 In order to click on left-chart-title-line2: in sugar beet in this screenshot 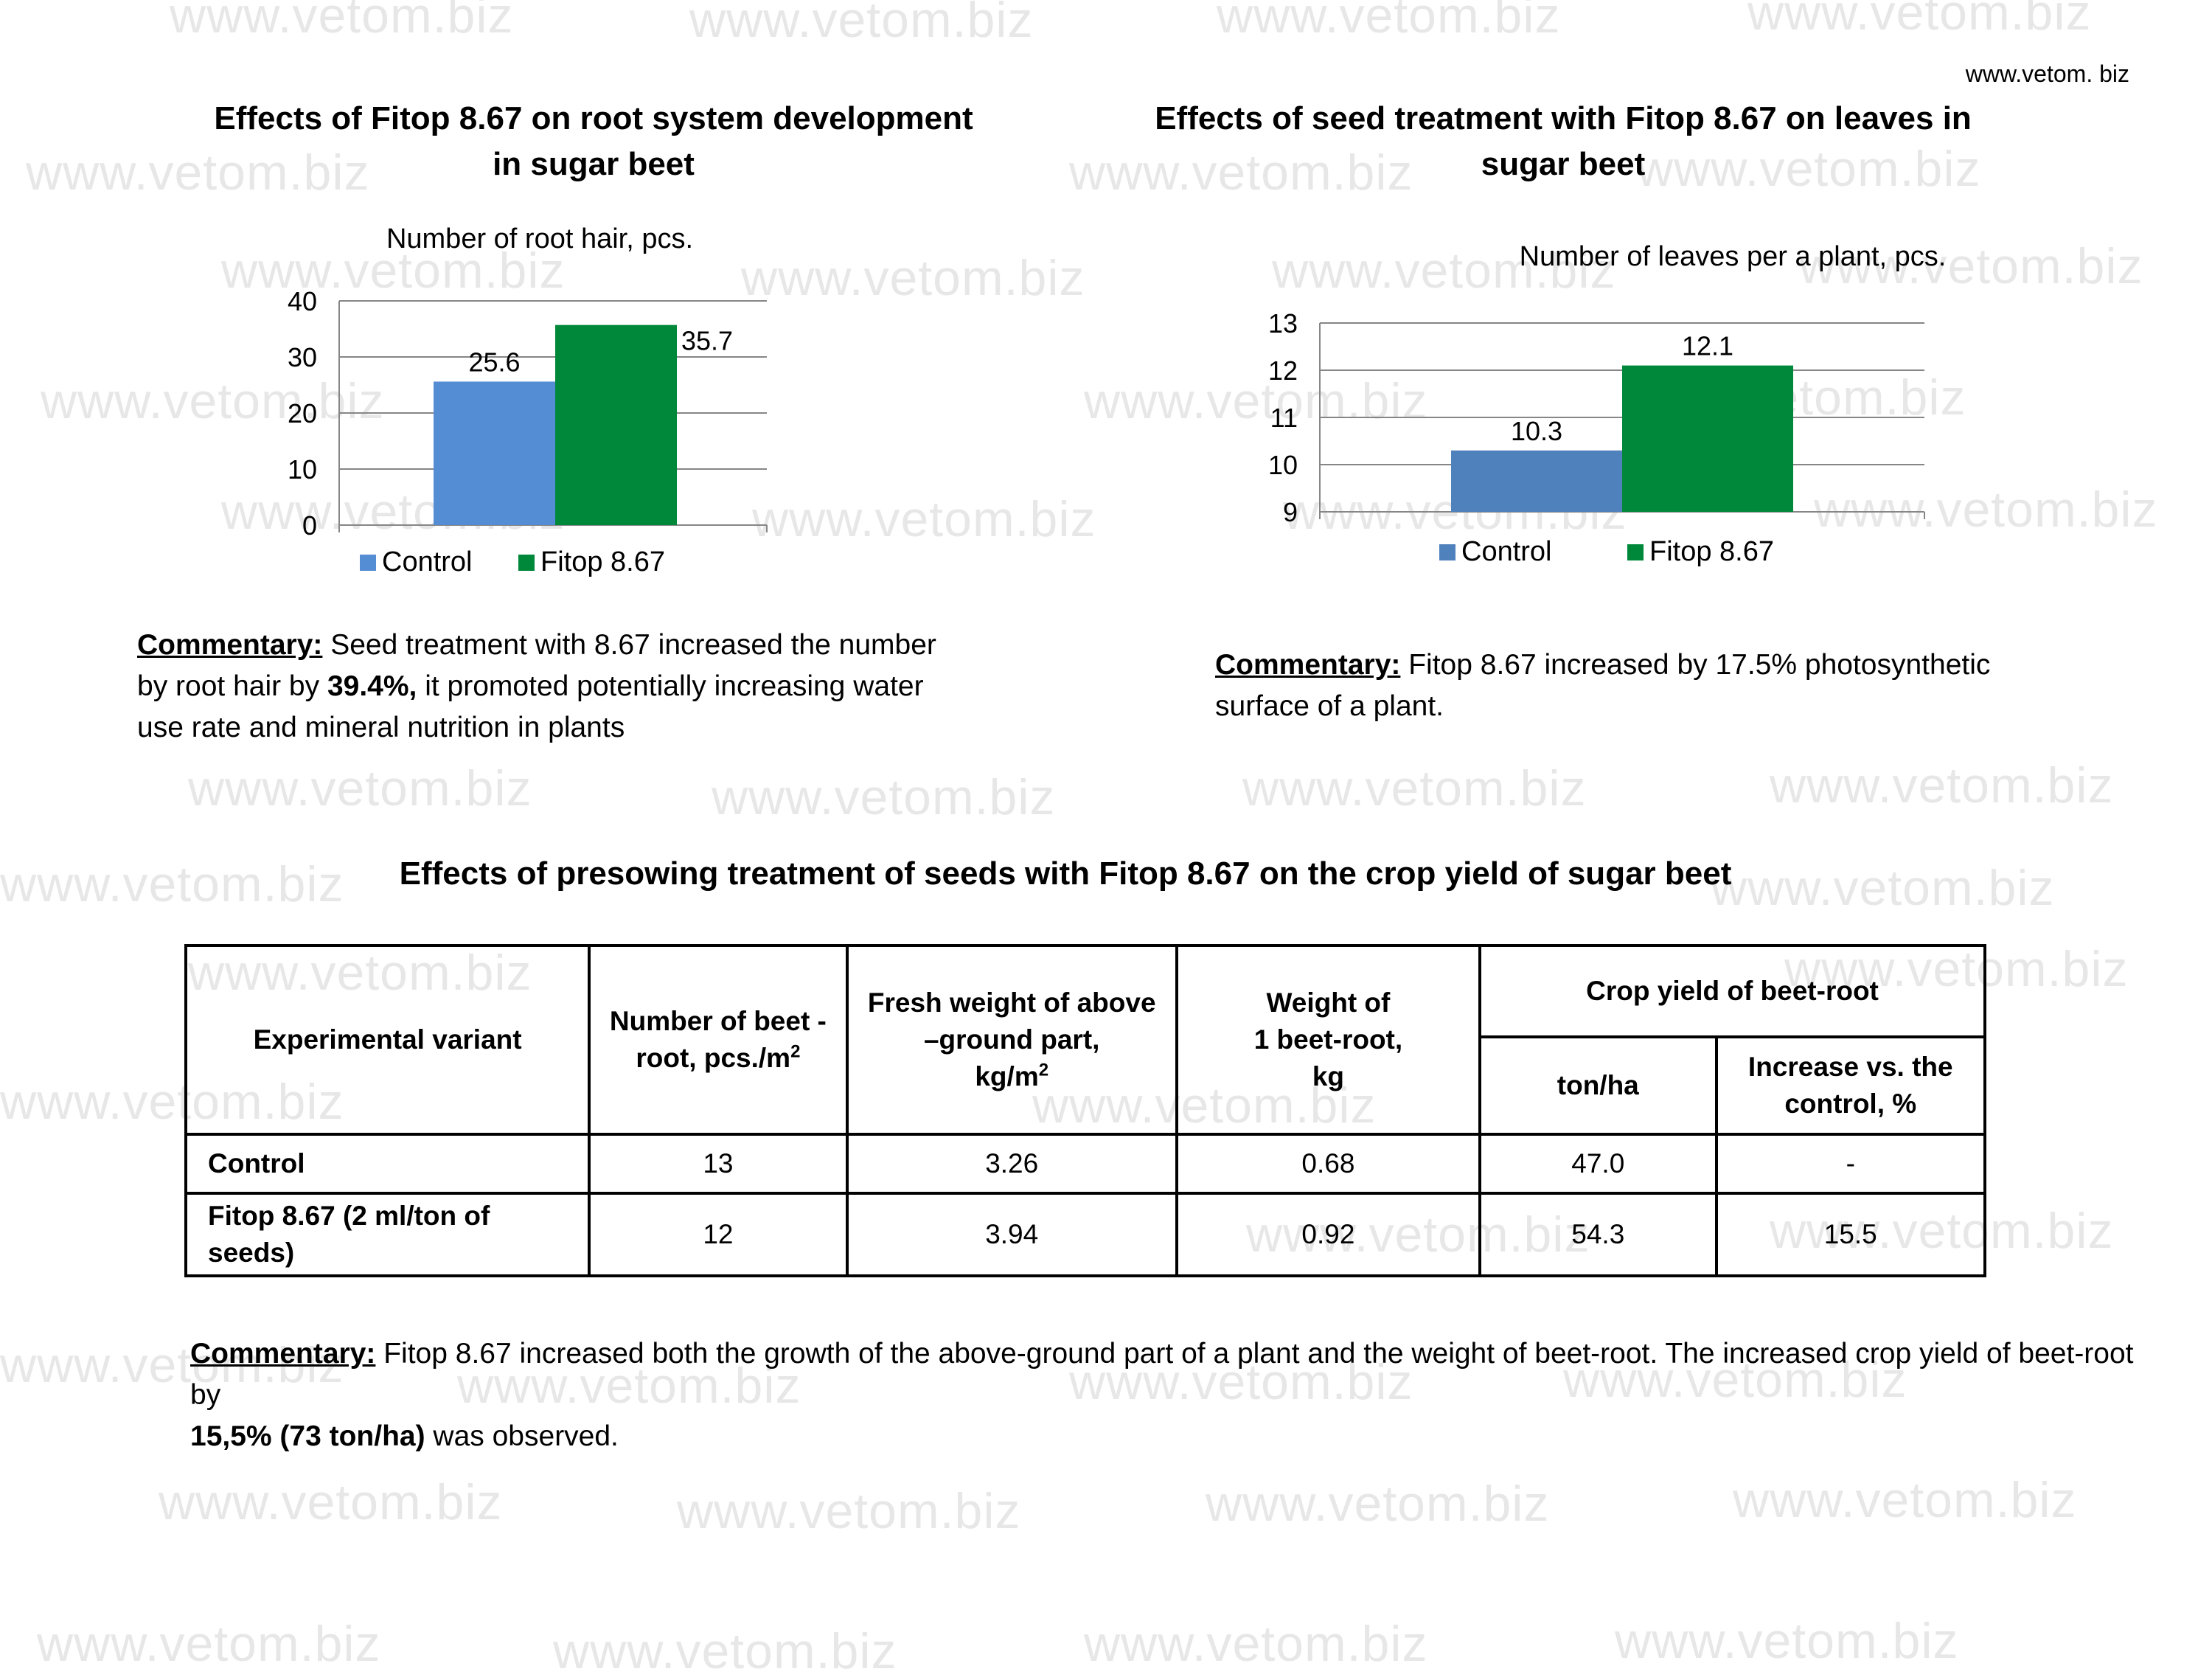, I will do `click(594, 164)`.